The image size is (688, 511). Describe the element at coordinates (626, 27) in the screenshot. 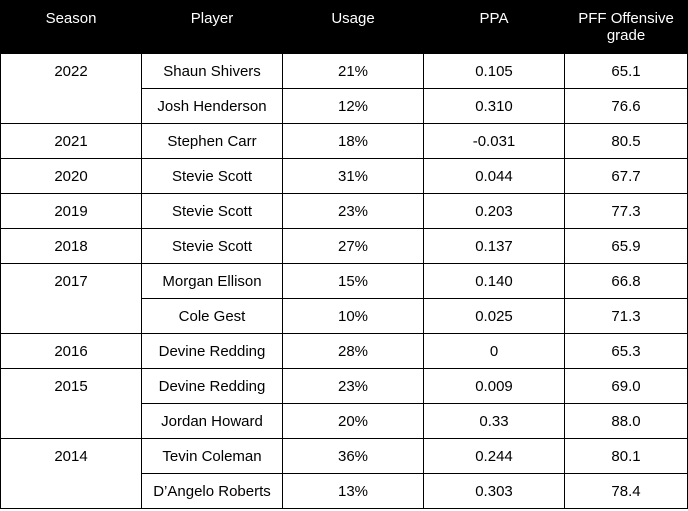

I see `header-pff-grade: PFF Offensive grade` at that location.